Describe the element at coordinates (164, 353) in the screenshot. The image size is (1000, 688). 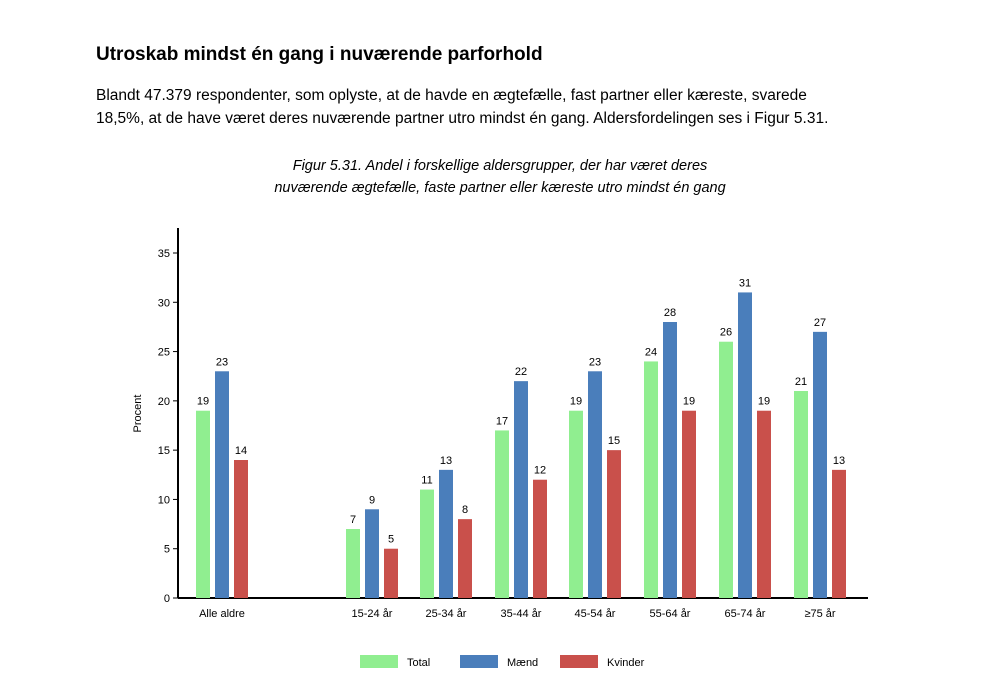
I see `y-tick-label: 25` at that location.